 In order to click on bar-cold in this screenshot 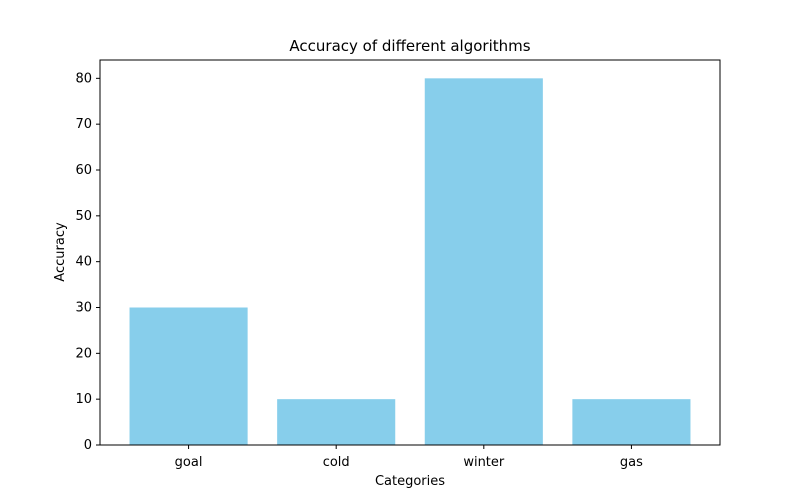, I will do `click(336, 422)`.